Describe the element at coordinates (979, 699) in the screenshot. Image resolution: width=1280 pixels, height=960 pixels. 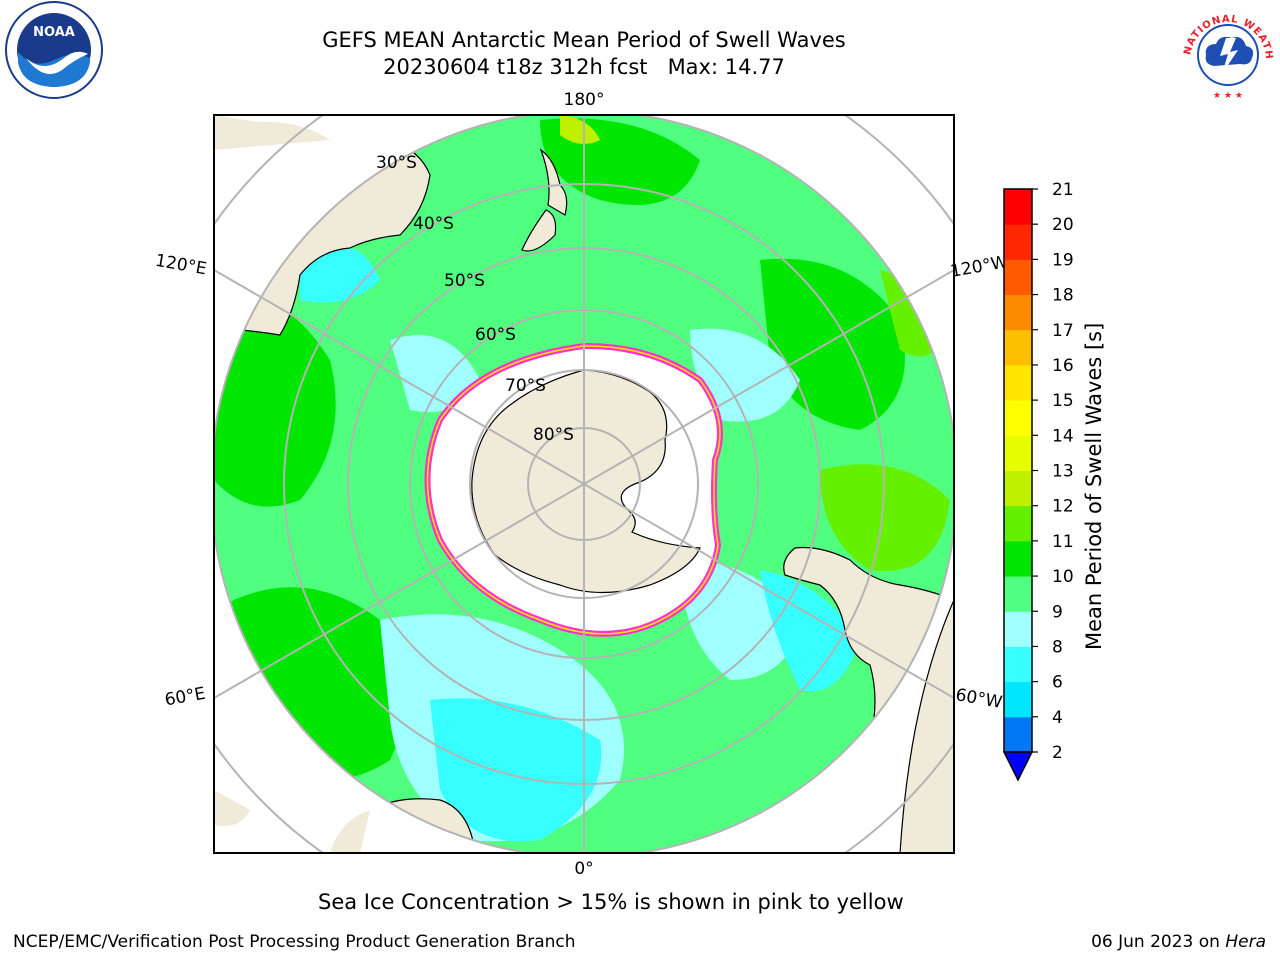
I see `lon-label-60w: 60°W` at that location.